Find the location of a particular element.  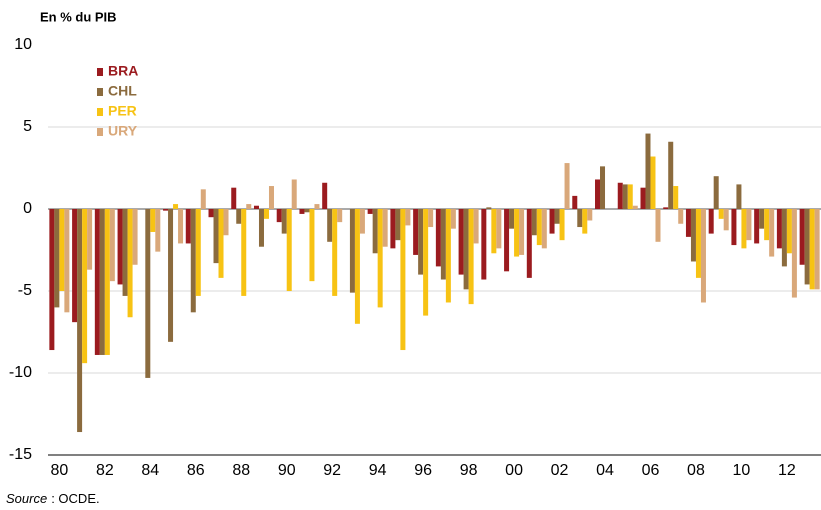

x-tick-label: 02 is located at coordinates (560, 470).